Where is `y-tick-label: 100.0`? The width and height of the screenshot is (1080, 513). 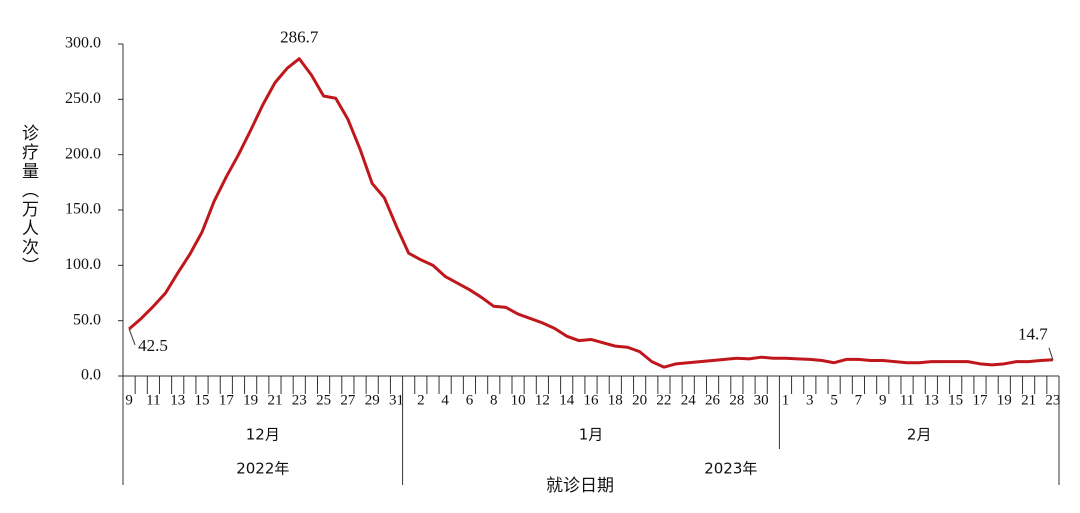 y-tick-label: 100.0 is located at coordinates (83, 264).